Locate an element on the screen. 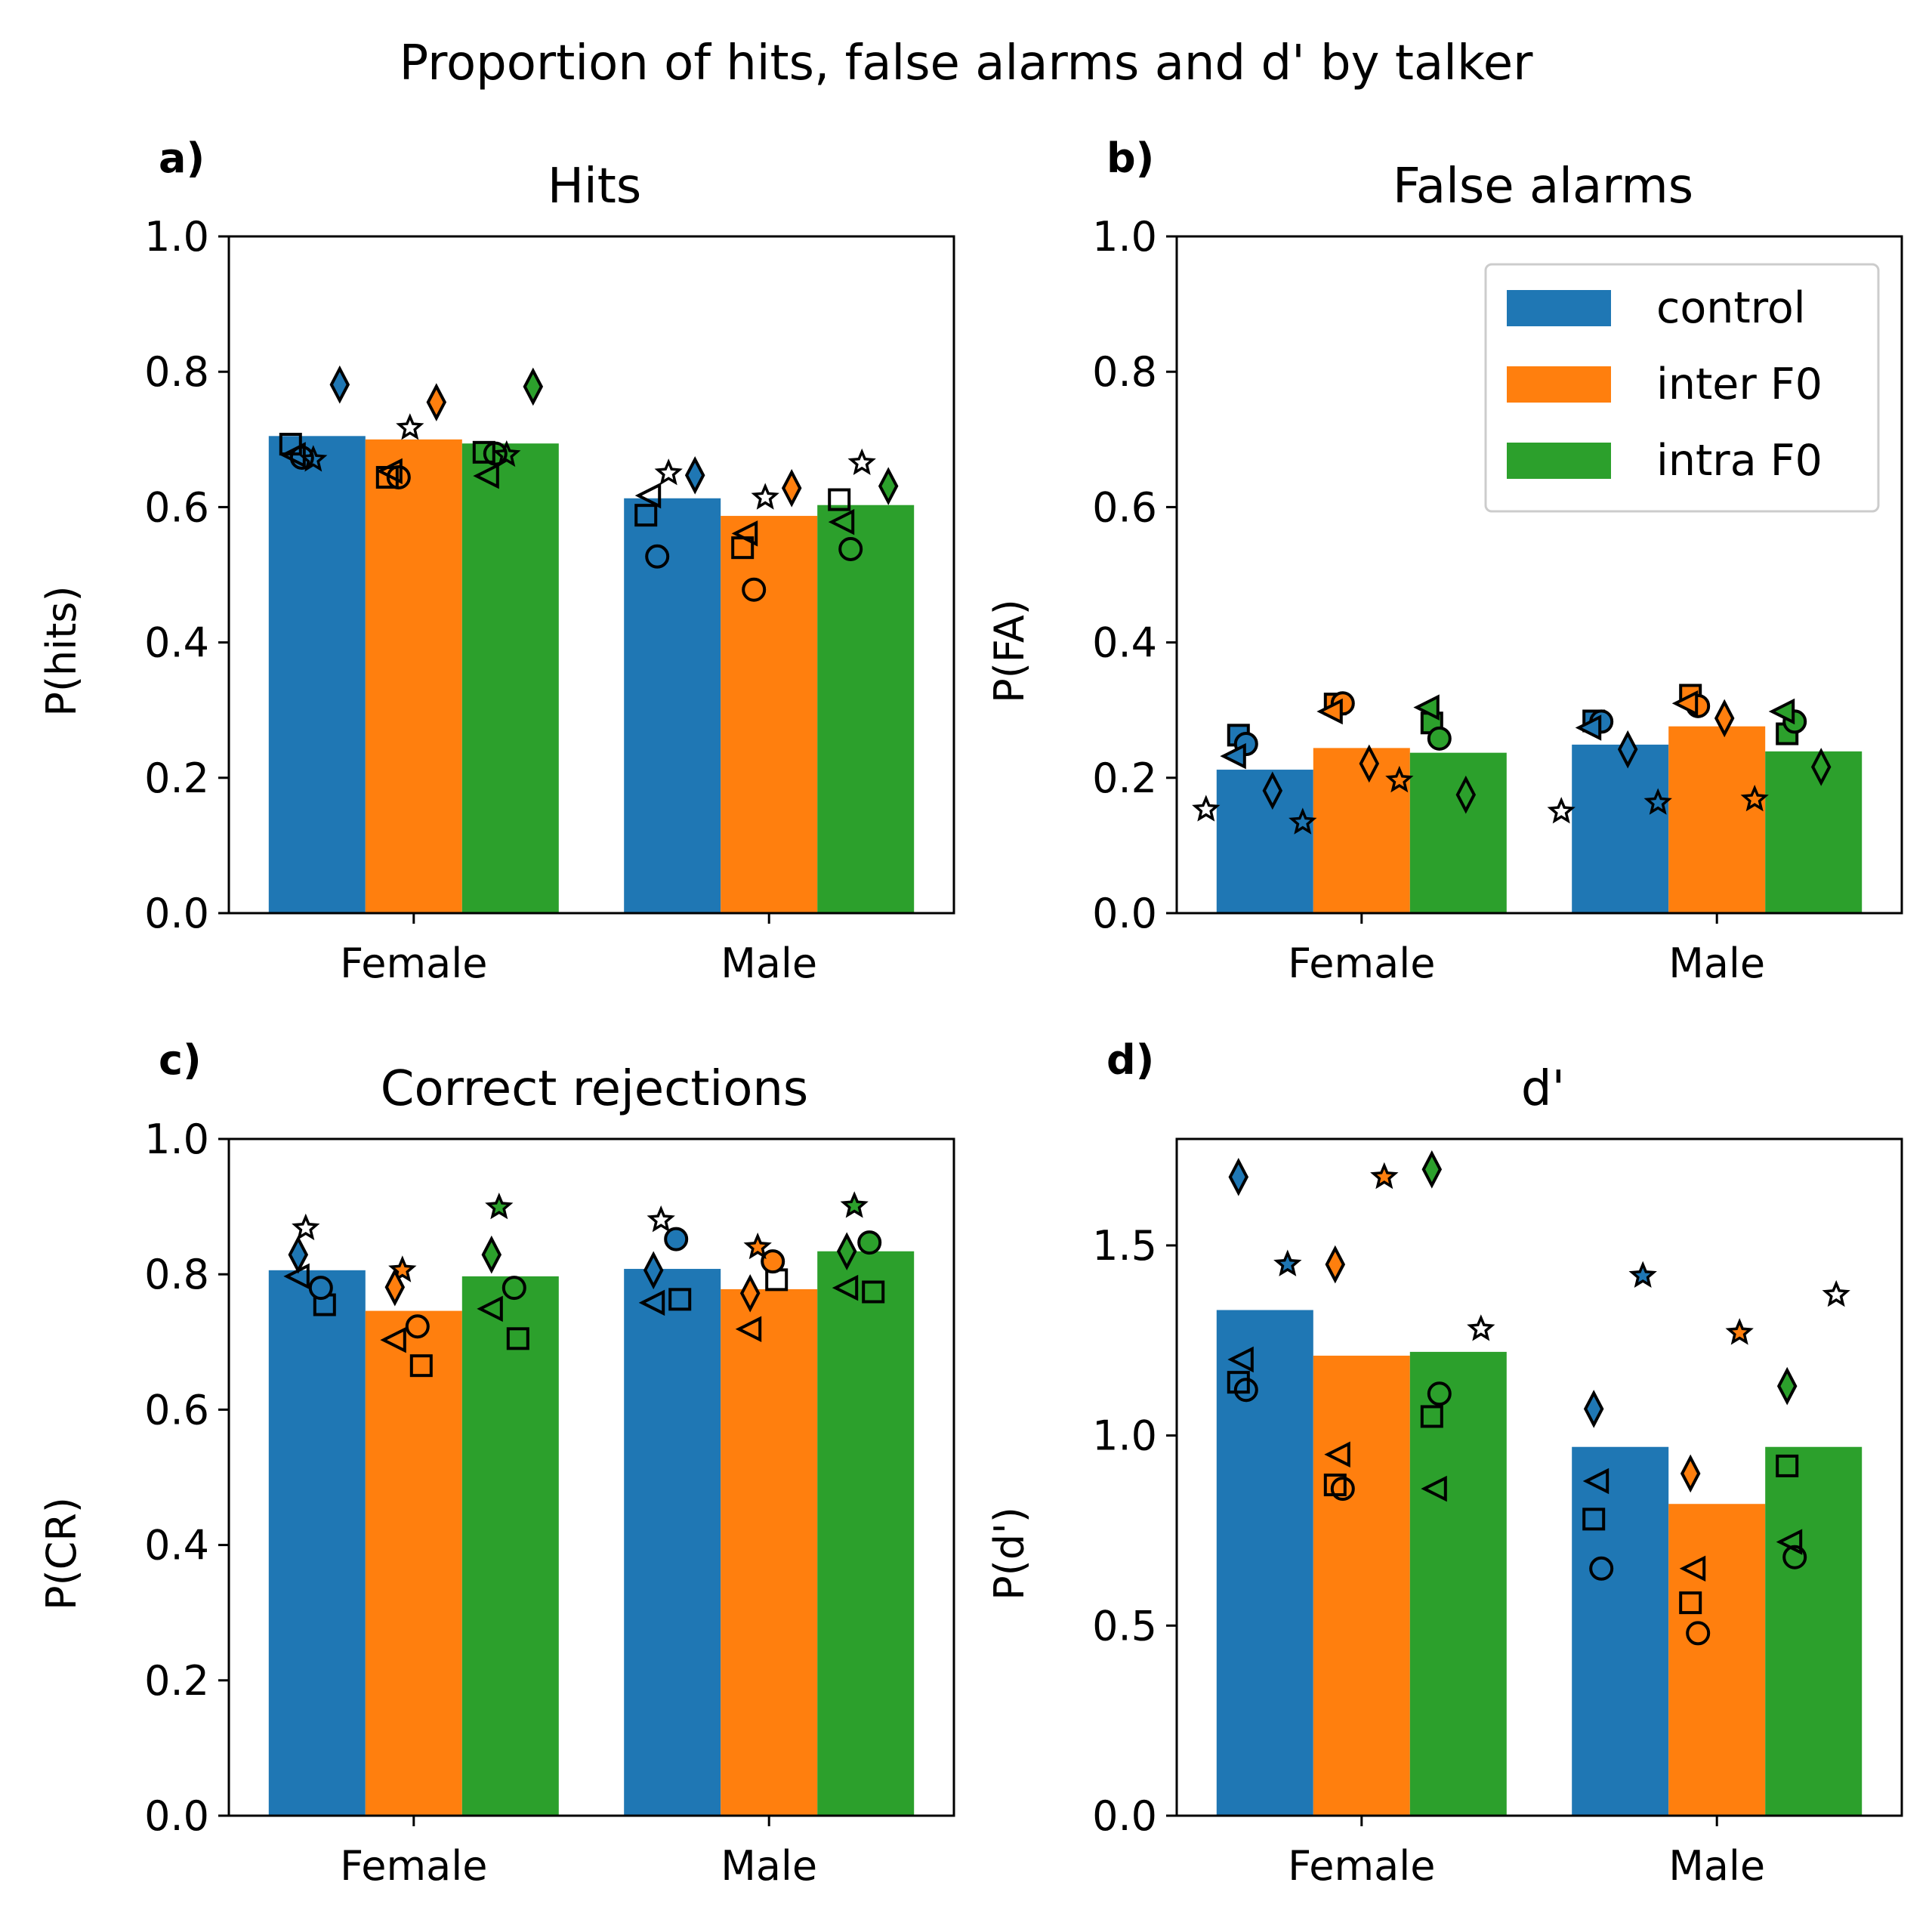  legend-label-intra-f0: intra F0 is located at coordinates (1739, 461).